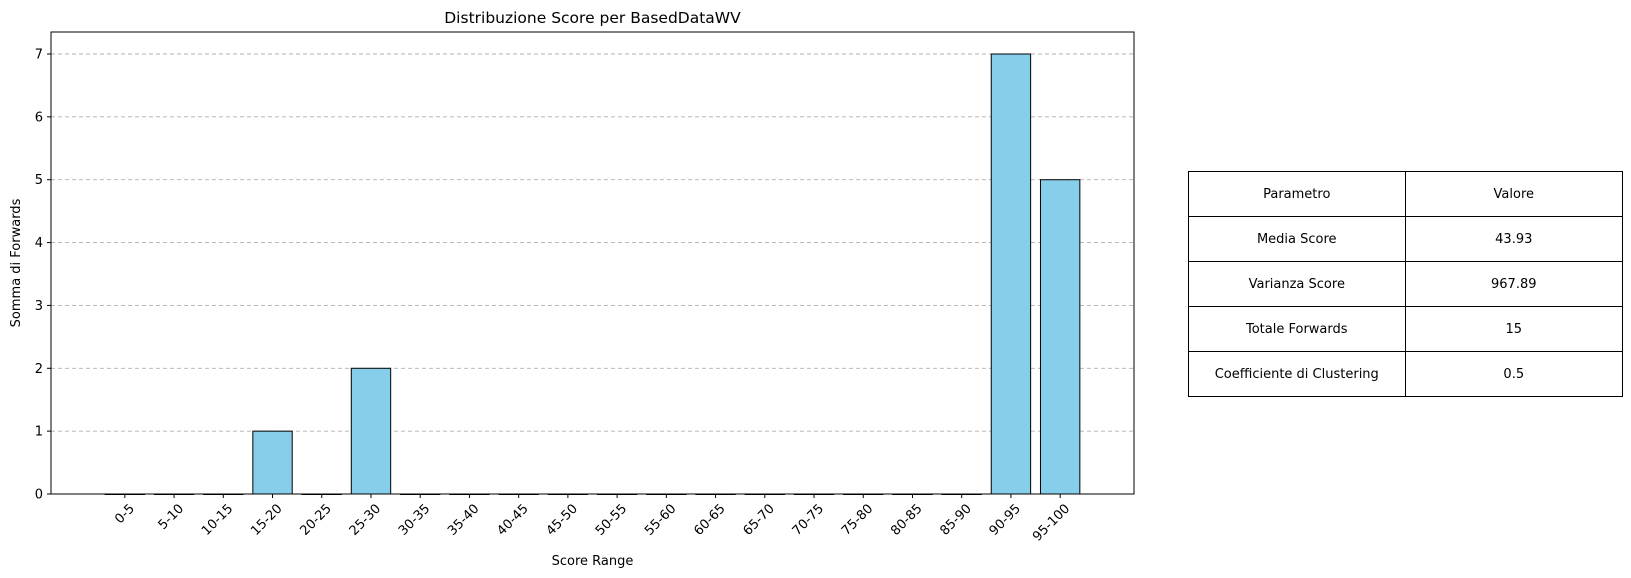  What do you see at coordinates (1297, 374) in the screenshot?
I see `table-cell-param: Coefficiente di Clustering` at bounding box center [1297, 374].